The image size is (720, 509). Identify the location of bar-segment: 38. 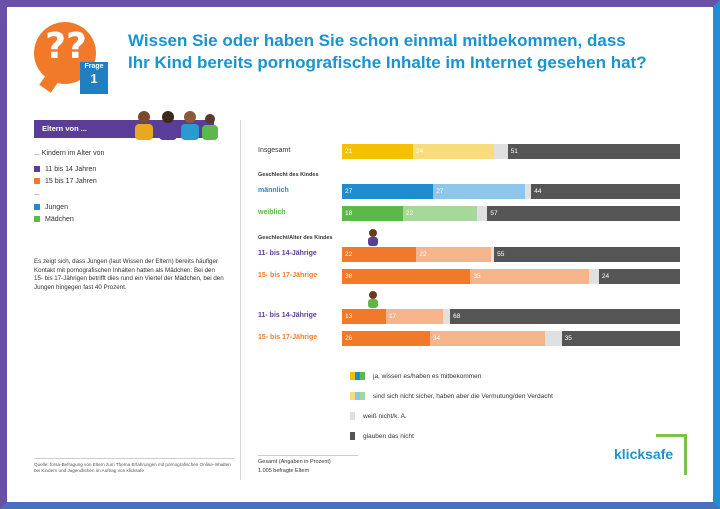
(406, 276).